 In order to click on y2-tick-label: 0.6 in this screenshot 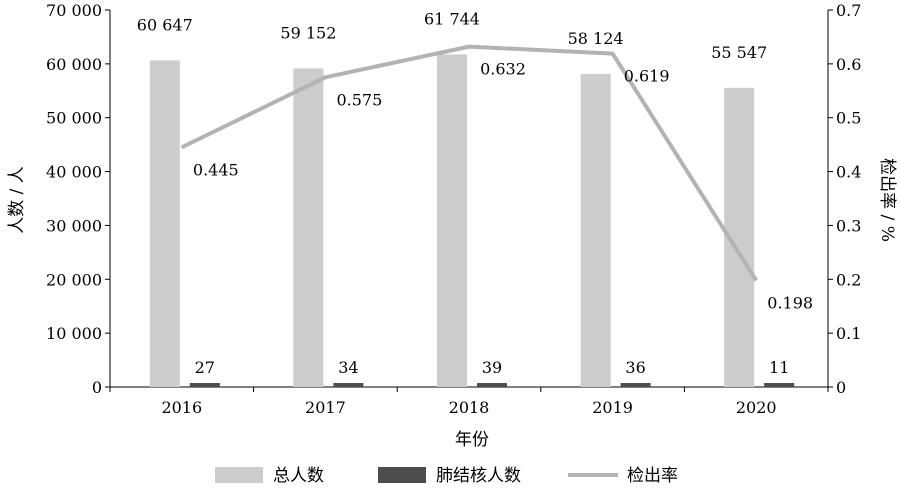, I will do `click(848, 64)`.